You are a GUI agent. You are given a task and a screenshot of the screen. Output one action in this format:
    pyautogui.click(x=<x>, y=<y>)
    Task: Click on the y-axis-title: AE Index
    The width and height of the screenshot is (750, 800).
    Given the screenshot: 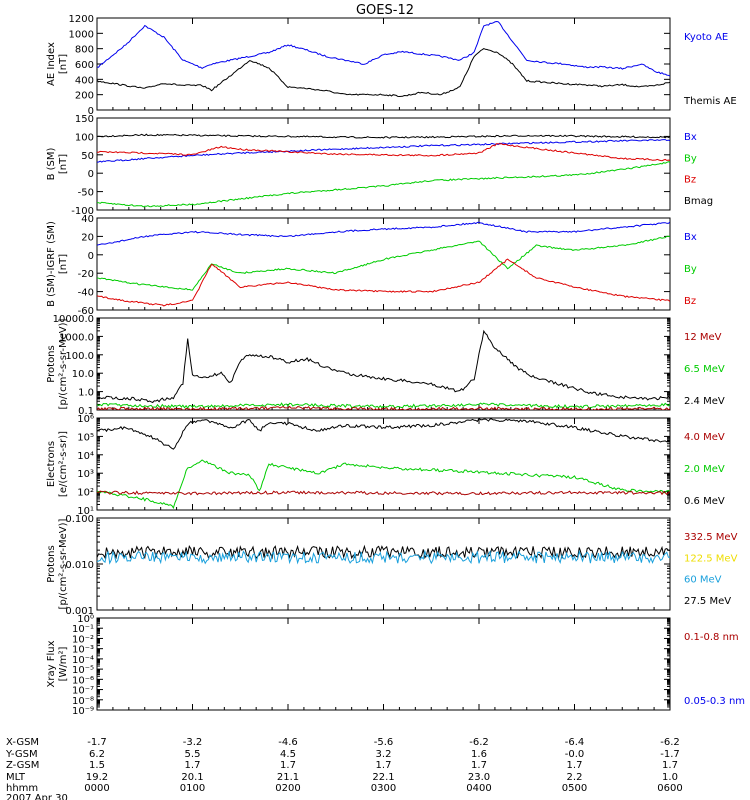 What is the action you would take?
    pyautogui.click(x=51, y=64)
    